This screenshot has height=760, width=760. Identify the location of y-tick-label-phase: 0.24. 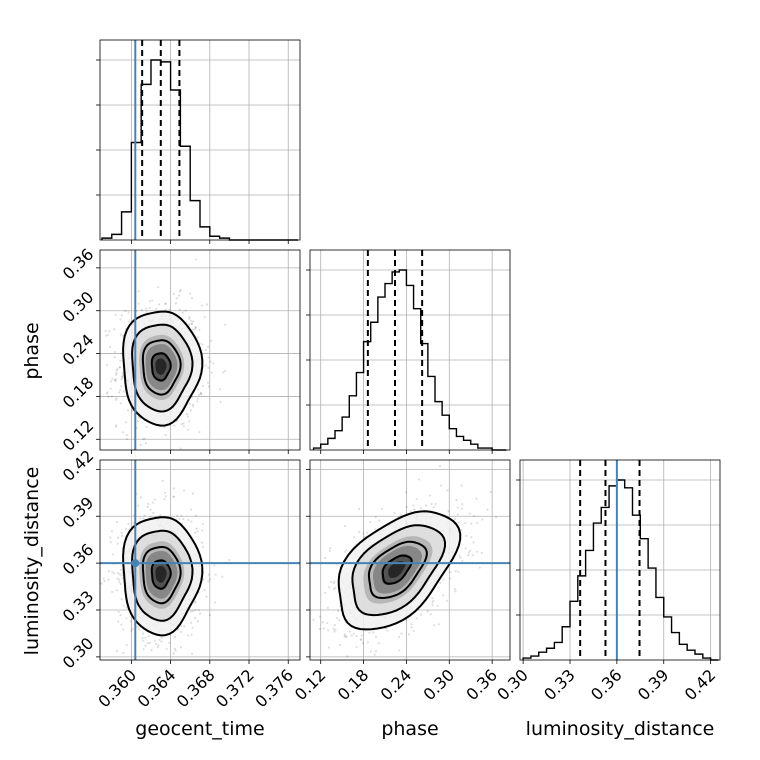
(78, 349).